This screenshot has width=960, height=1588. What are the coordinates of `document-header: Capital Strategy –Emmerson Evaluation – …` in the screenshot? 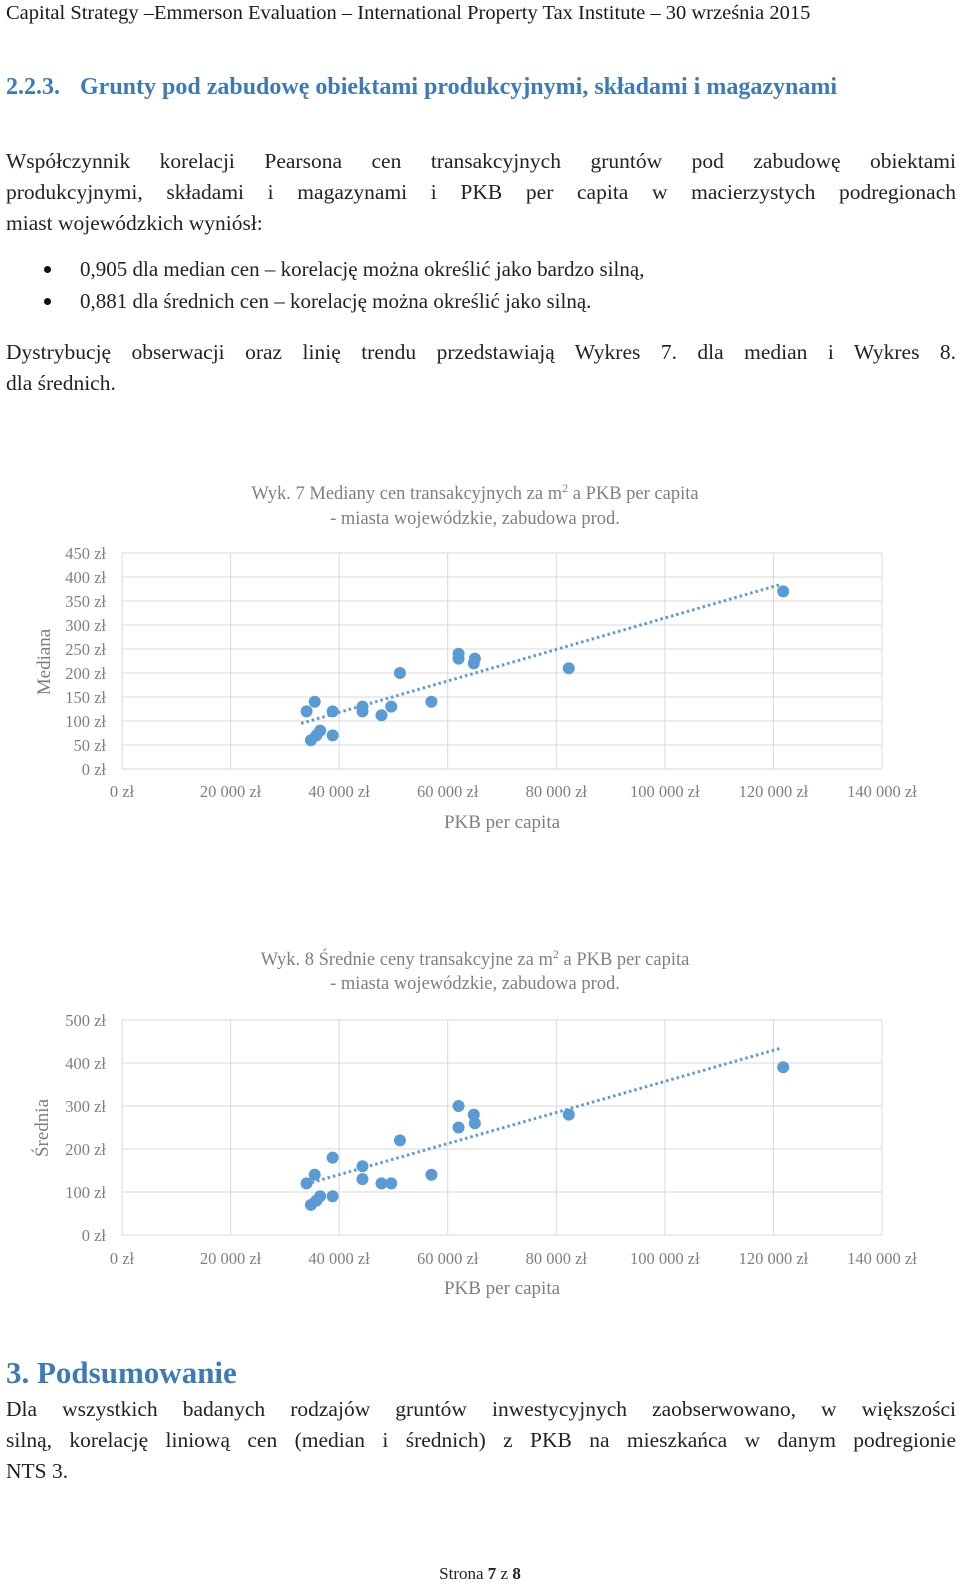 It's located at (408, 13).